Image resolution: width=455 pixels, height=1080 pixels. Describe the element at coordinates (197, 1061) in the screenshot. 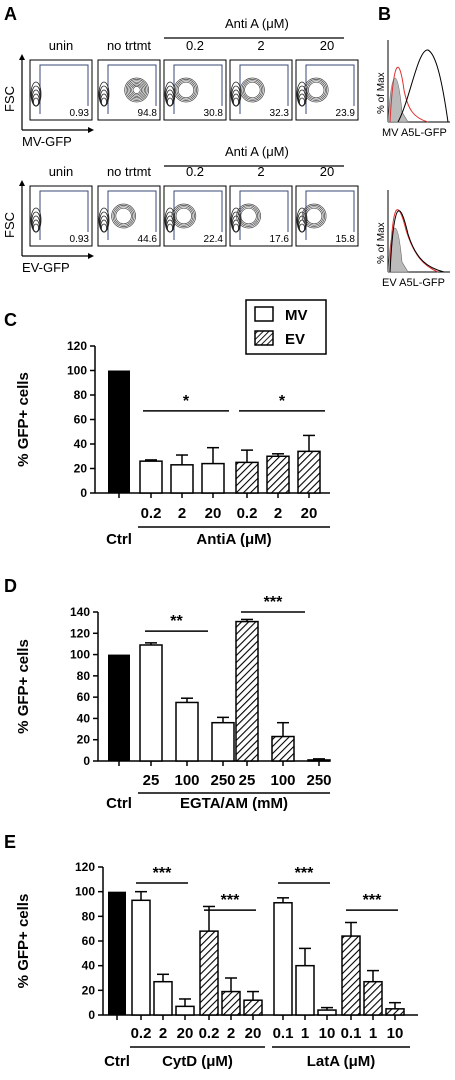

I see `group-title: CytD (μM)` at that location.